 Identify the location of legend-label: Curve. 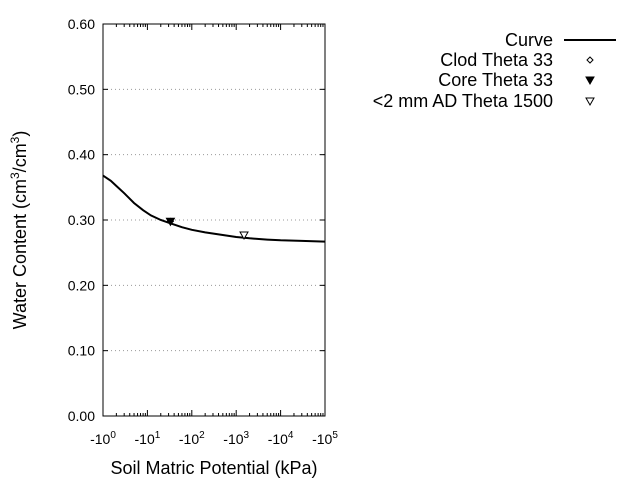
(529, 40).